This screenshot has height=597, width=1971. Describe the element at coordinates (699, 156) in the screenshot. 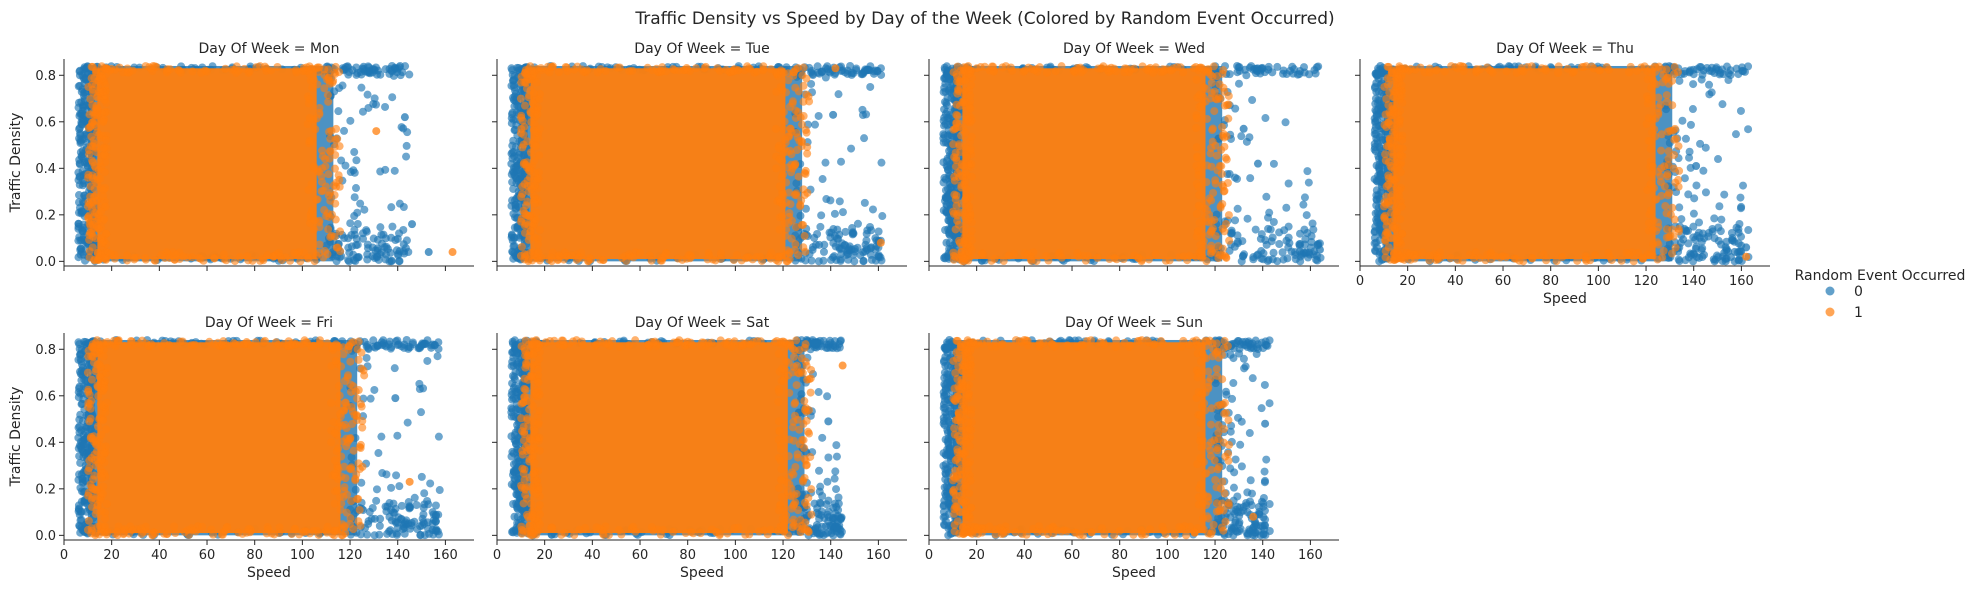

I see `facet-panel: Day Of Week = Tue` at that location.